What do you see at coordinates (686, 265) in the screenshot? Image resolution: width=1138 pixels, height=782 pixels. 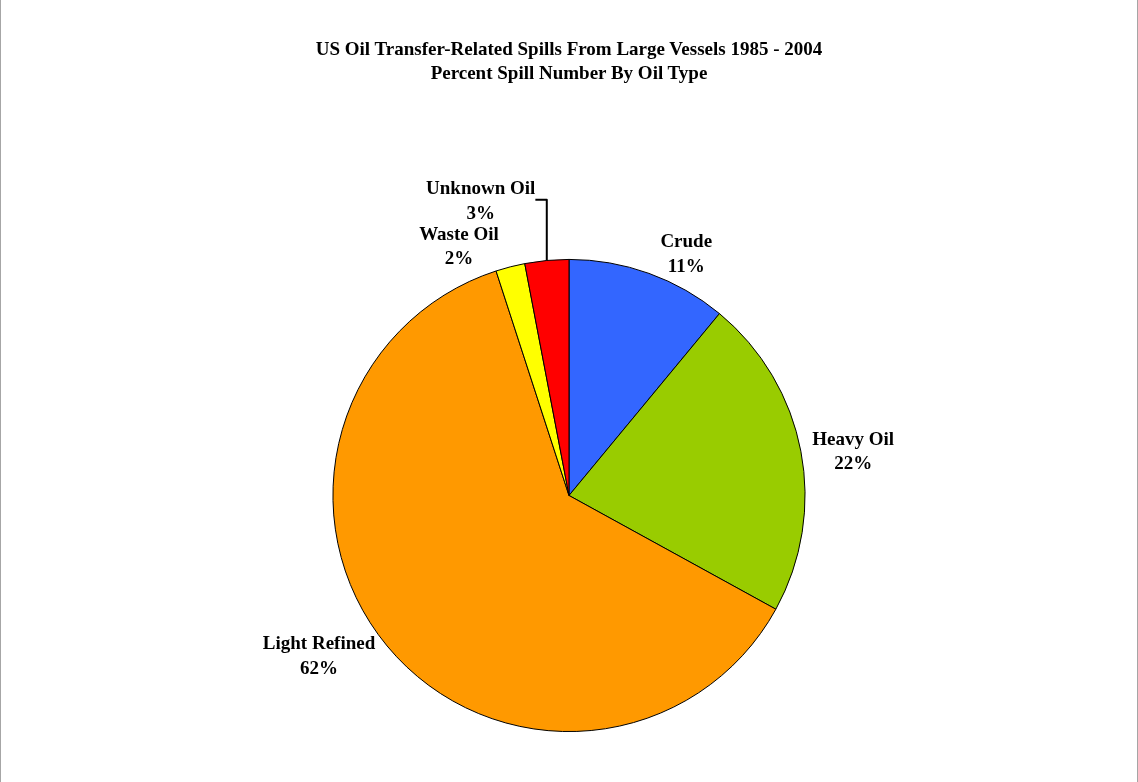 I see `data-label: 11%` at bounding box center [686, 265].